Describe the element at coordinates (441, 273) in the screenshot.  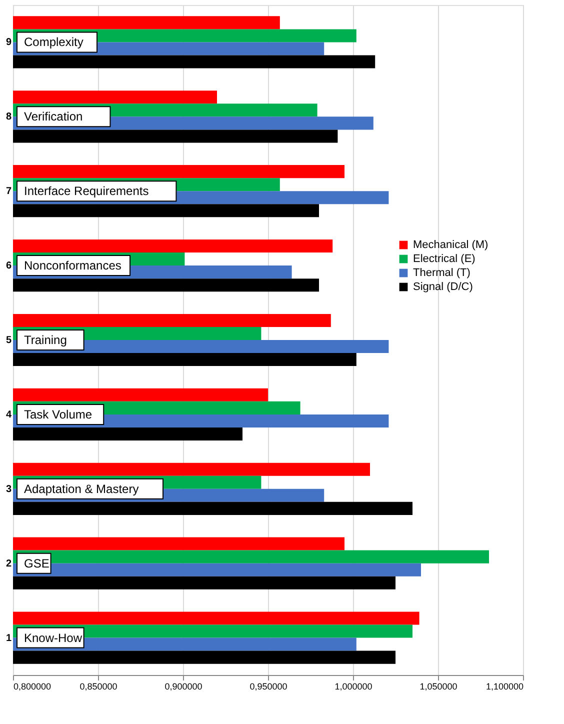
I see `legend-label: Thermal (T)` at that location.